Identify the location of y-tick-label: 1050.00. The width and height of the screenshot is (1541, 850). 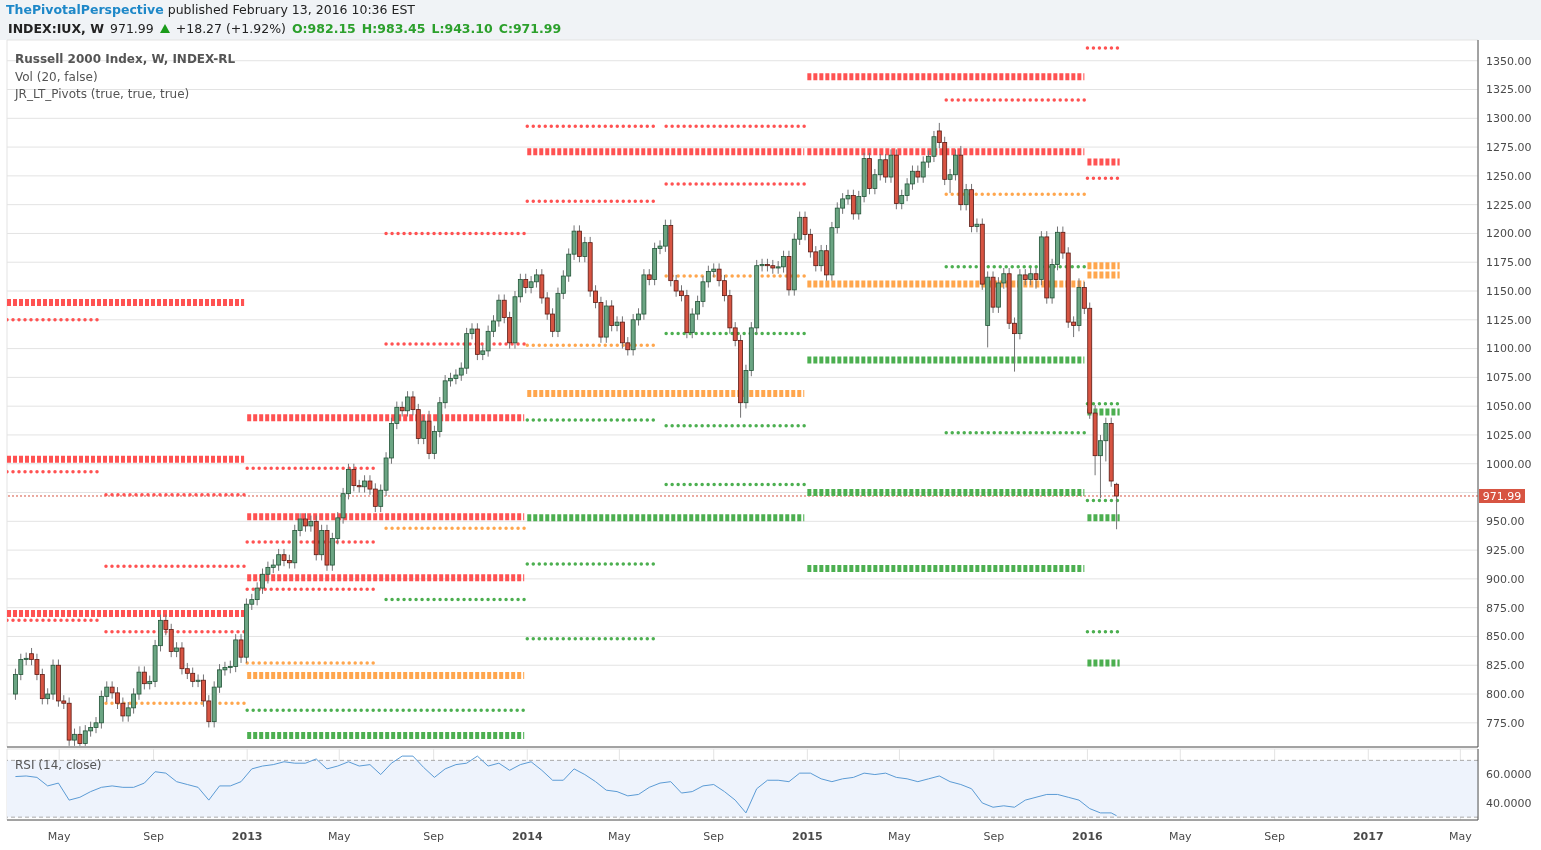
(1509, 407).